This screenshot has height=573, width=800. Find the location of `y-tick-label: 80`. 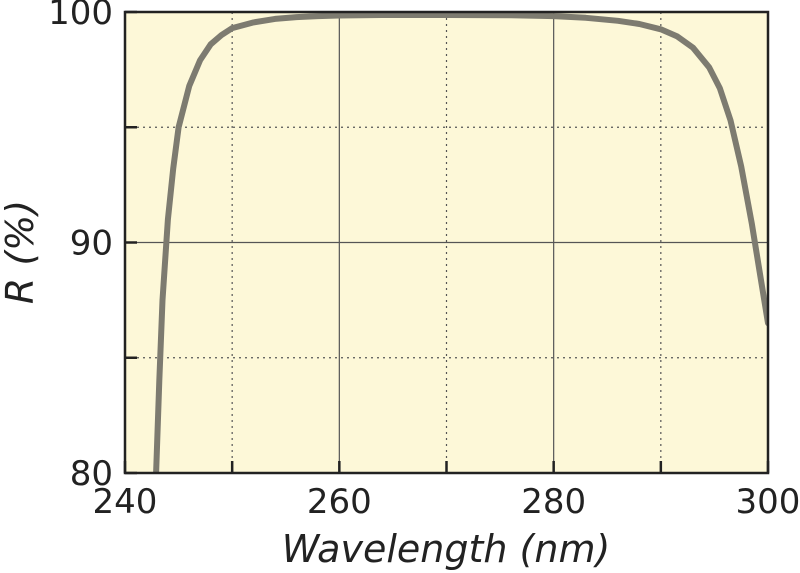

y-tick-label: 80 is located at coordinates (91, 474).